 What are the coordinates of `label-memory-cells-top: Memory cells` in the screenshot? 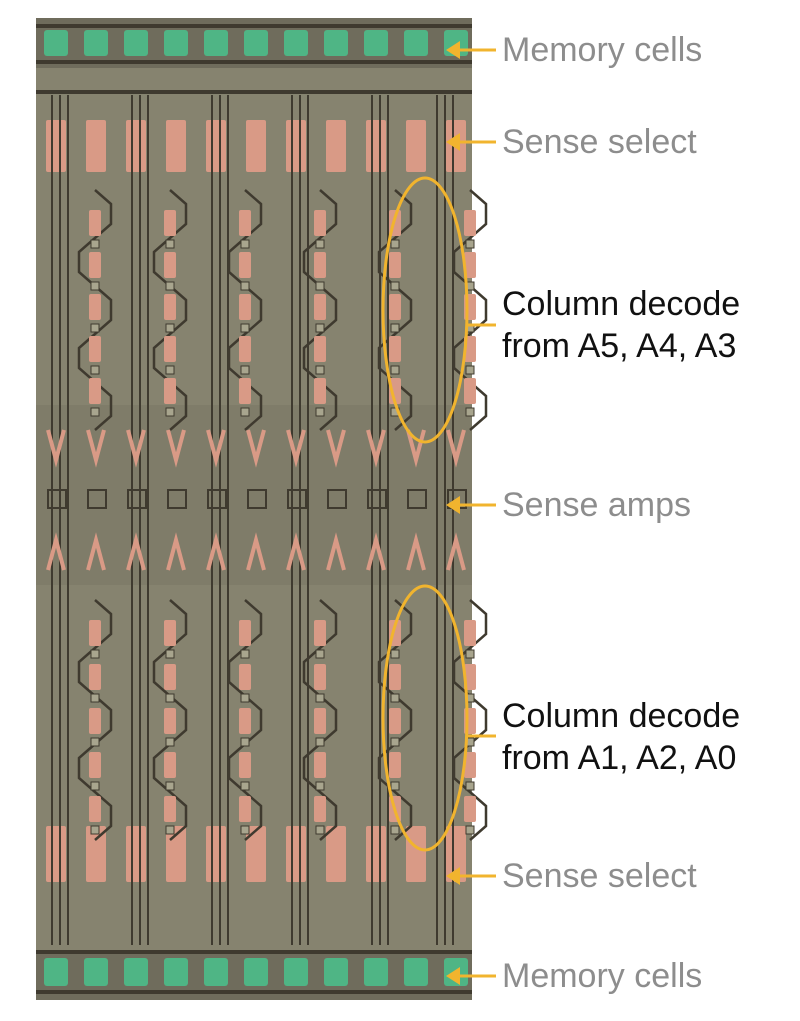 It's located at (602, 50).